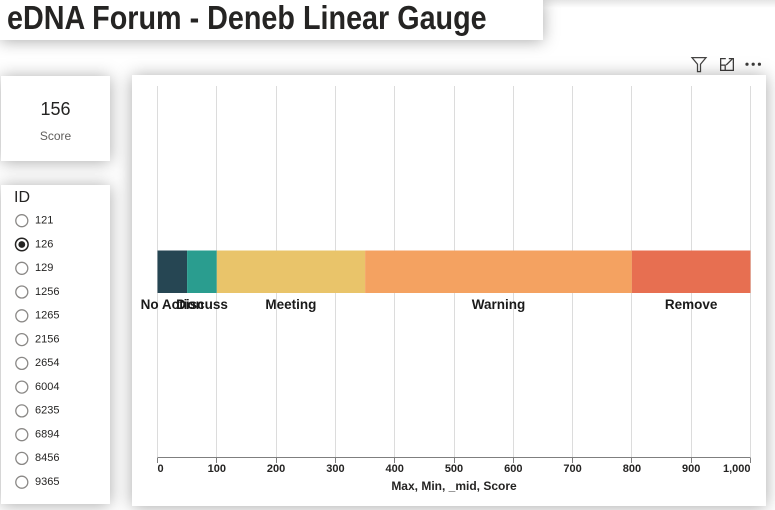  Describe the element at coordinates (47, 411) in the screenshot. I see `svg-text: 6235` at that location.